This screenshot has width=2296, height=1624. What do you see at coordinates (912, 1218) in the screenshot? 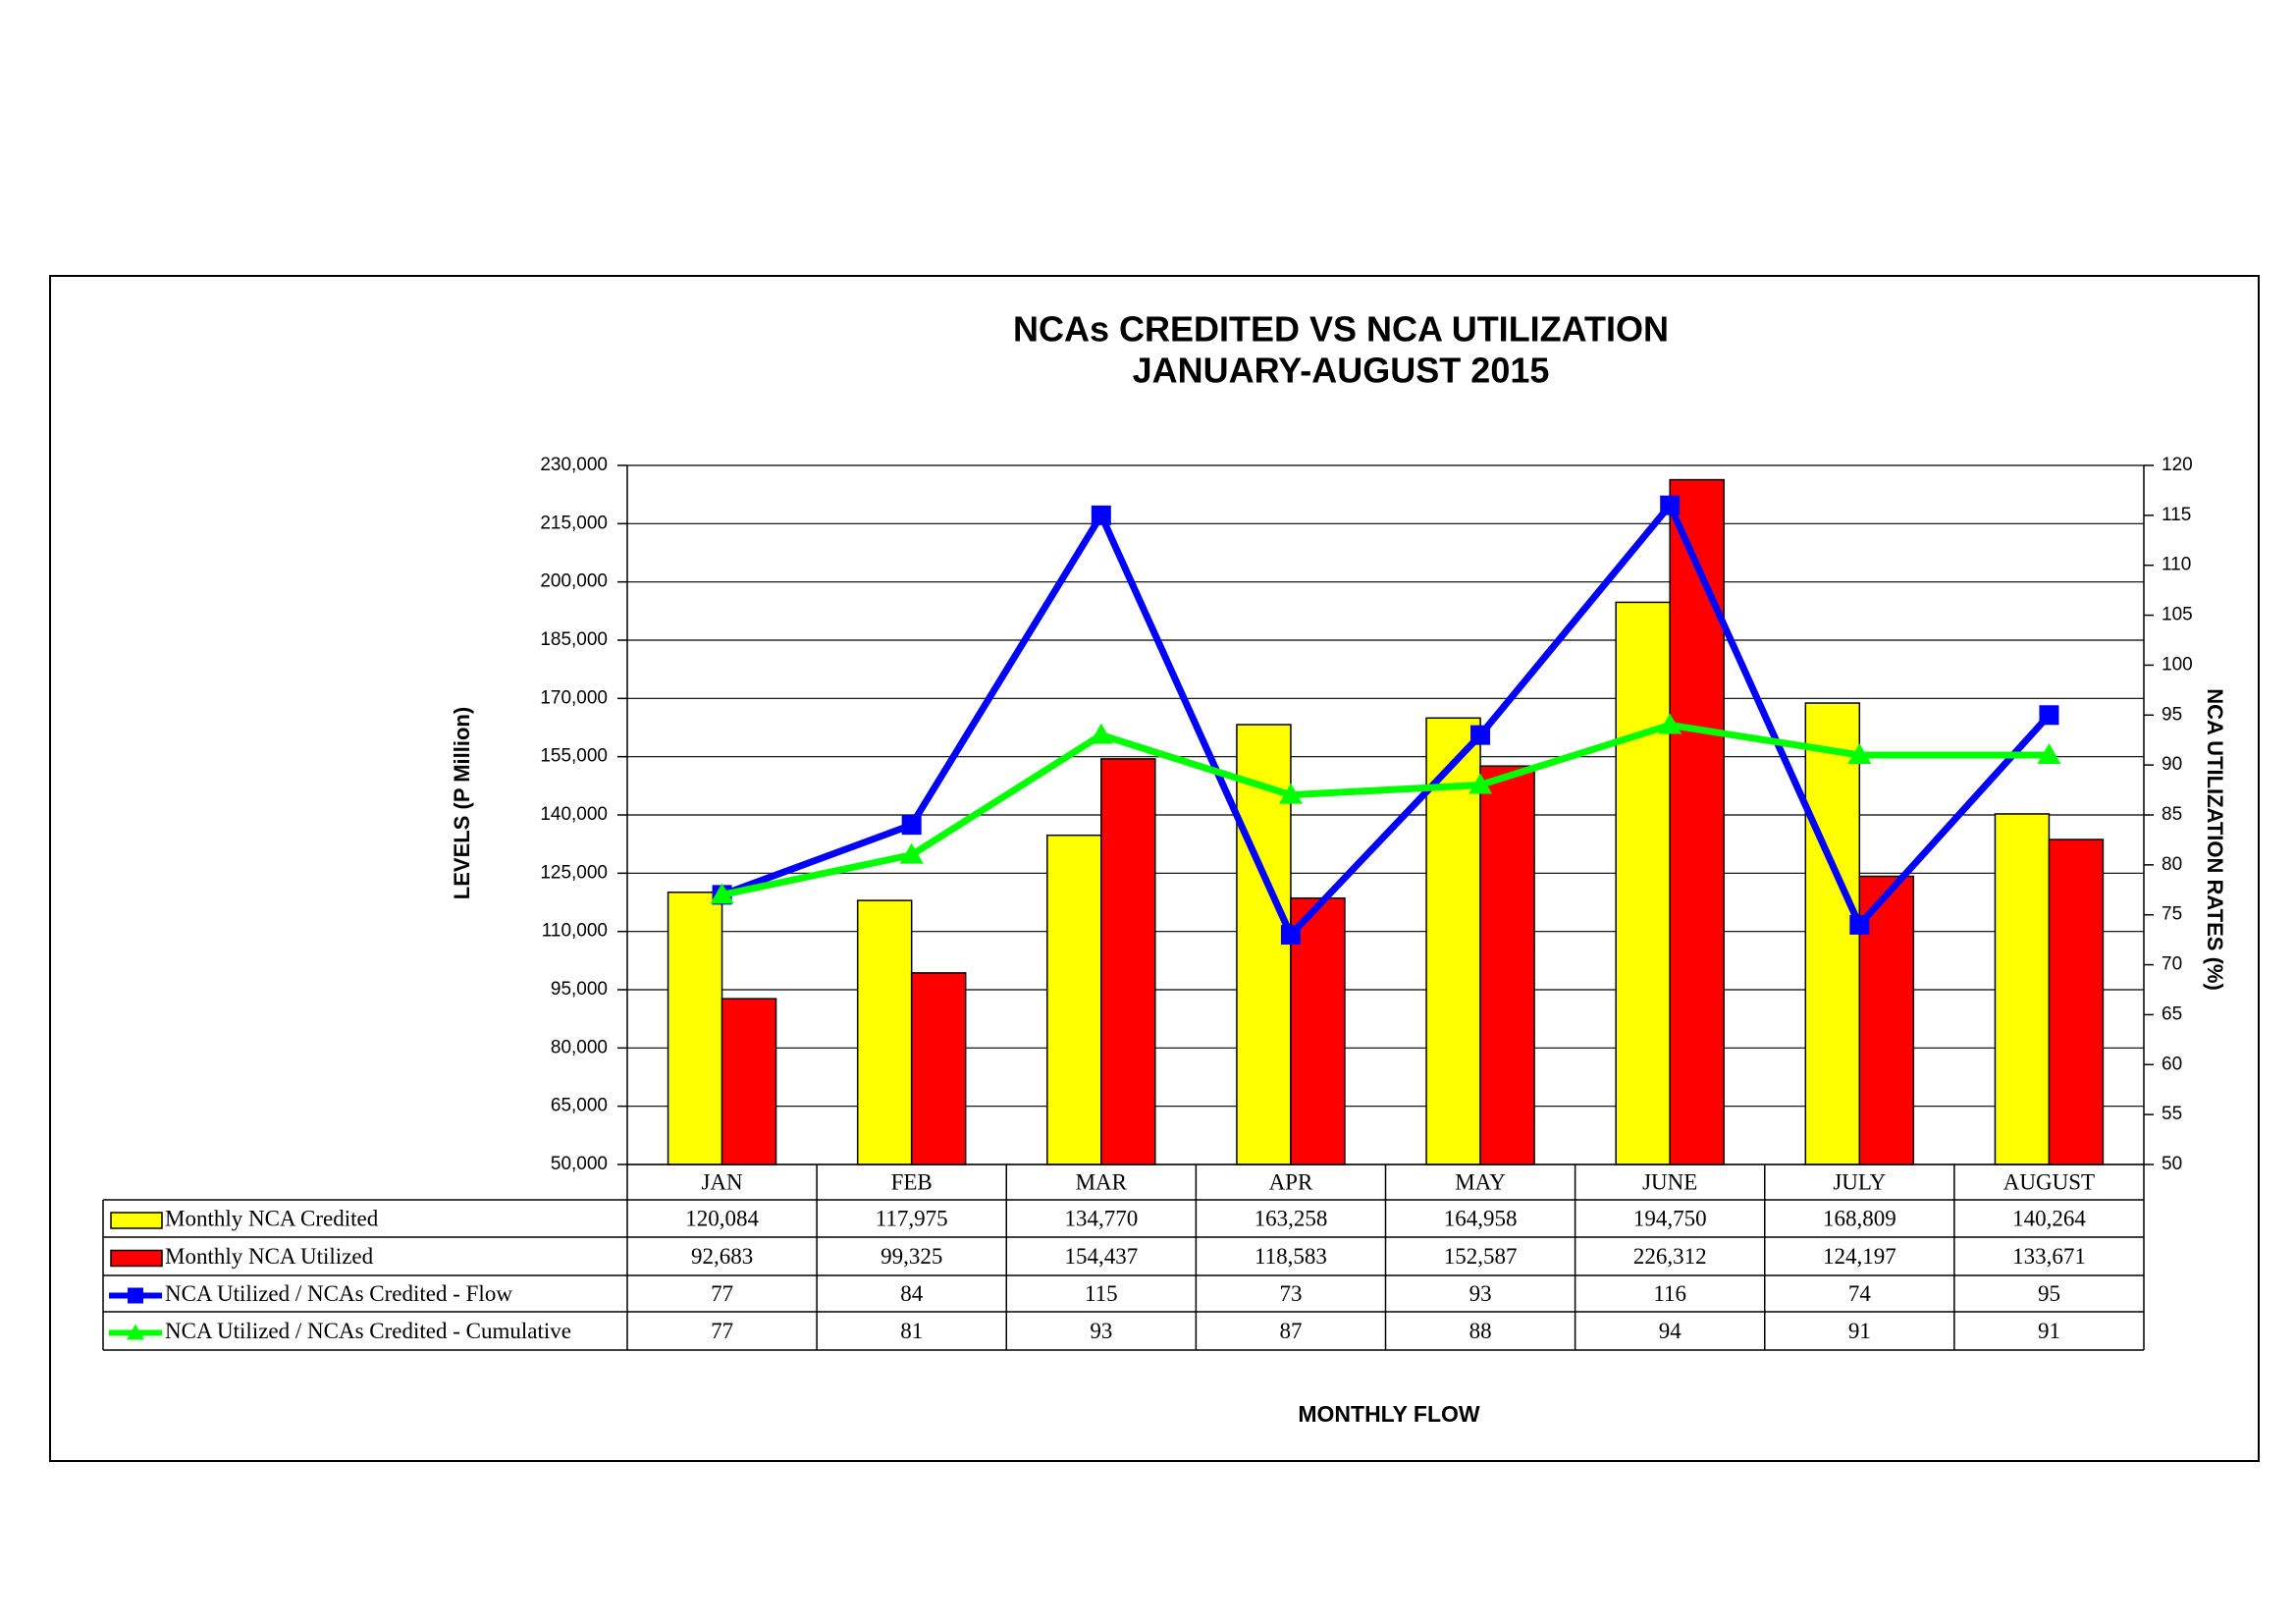
I see `data-label: 117,975` at bounding box center [912, 1218].